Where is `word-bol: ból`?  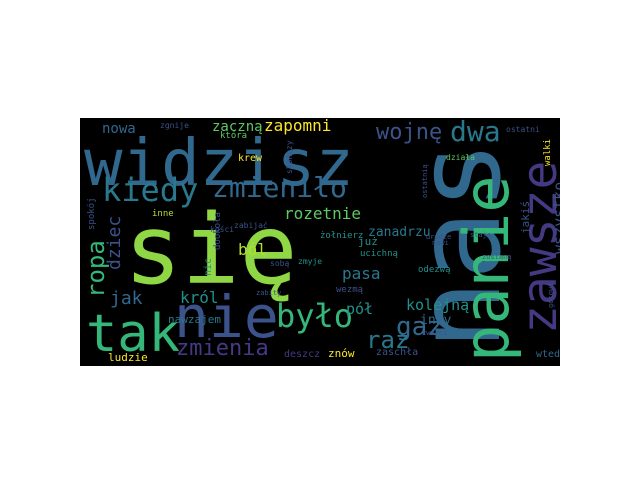 word-bol: ból is located at coordinates (252, 249).